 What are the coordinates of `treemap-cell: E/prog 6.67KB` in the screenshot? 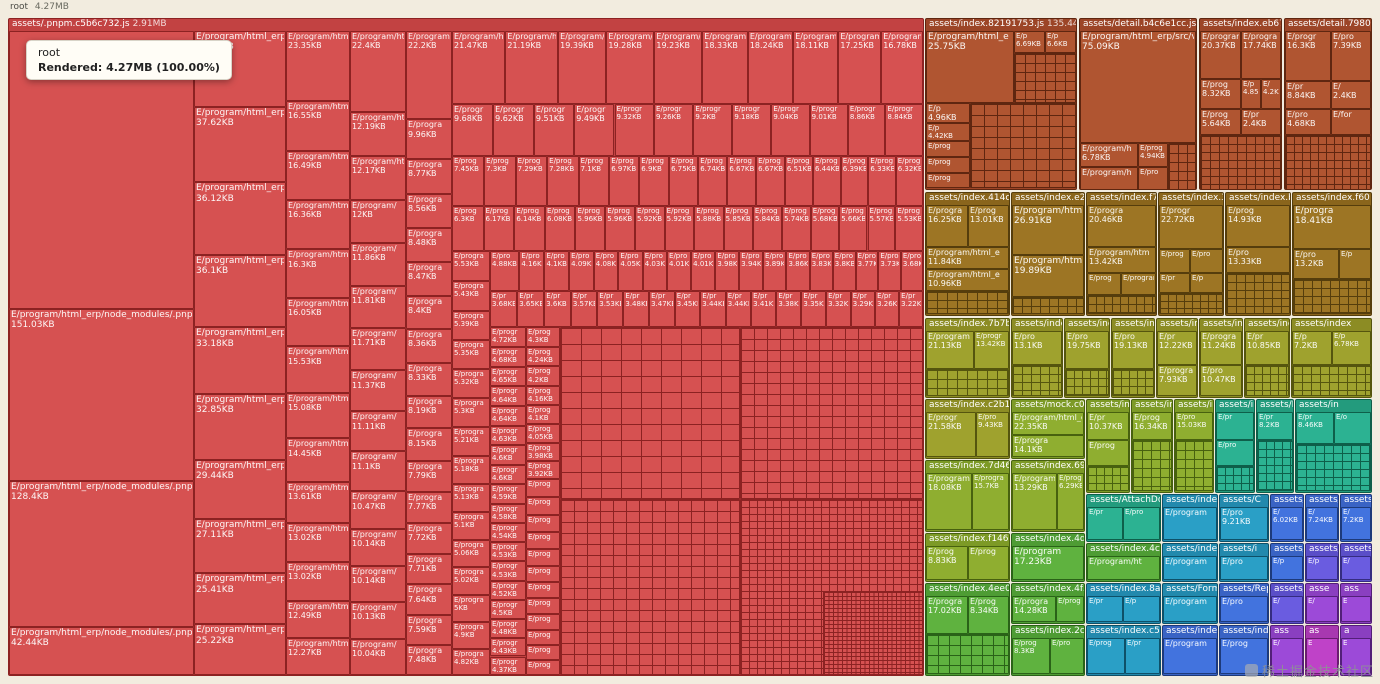 It's located at (770, 181).